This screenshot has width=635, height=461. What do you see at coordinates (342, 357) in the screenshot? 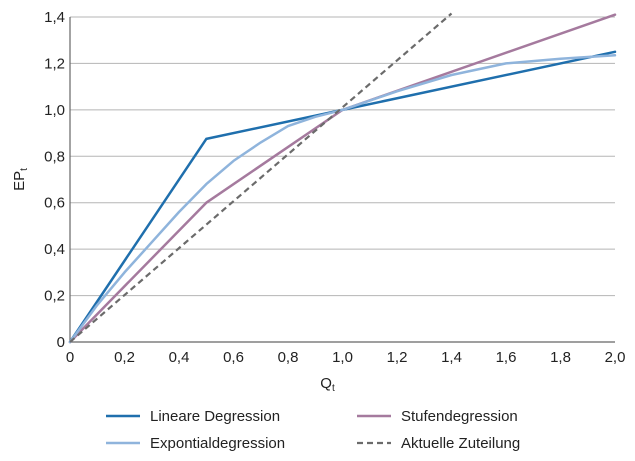
I see `x-tick-label: 1,0` at bounding box center [342, 357].